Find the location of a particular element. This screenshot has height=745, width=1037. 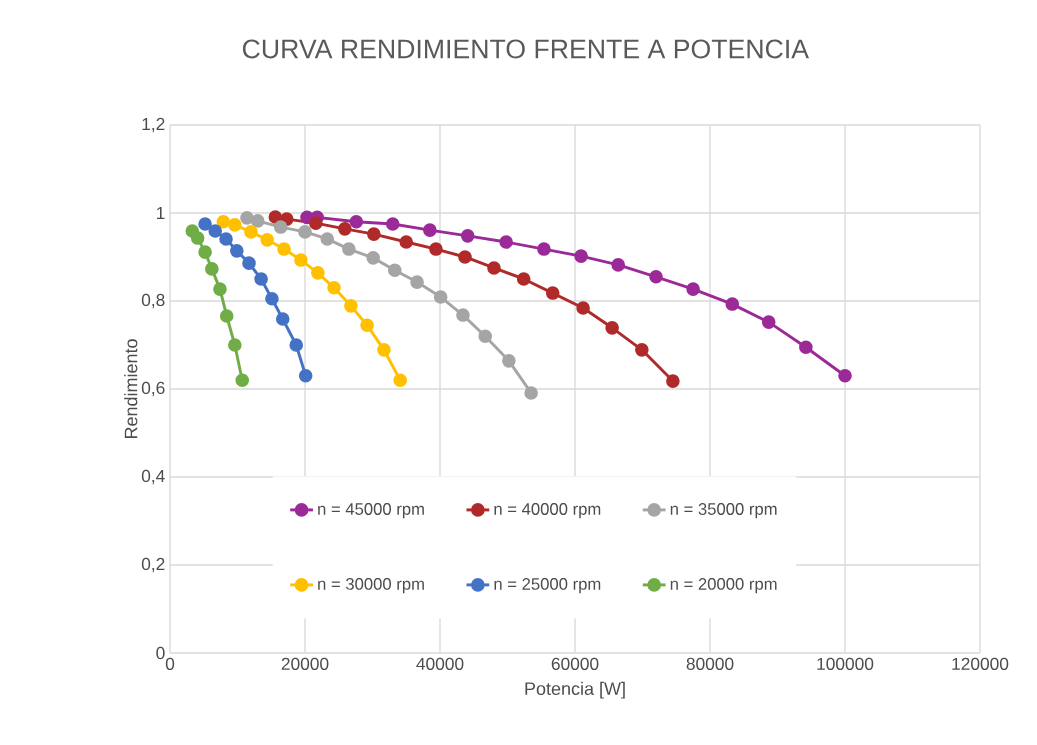

legend-label: n = 25000 rpm is located at coordinates (547, 586).